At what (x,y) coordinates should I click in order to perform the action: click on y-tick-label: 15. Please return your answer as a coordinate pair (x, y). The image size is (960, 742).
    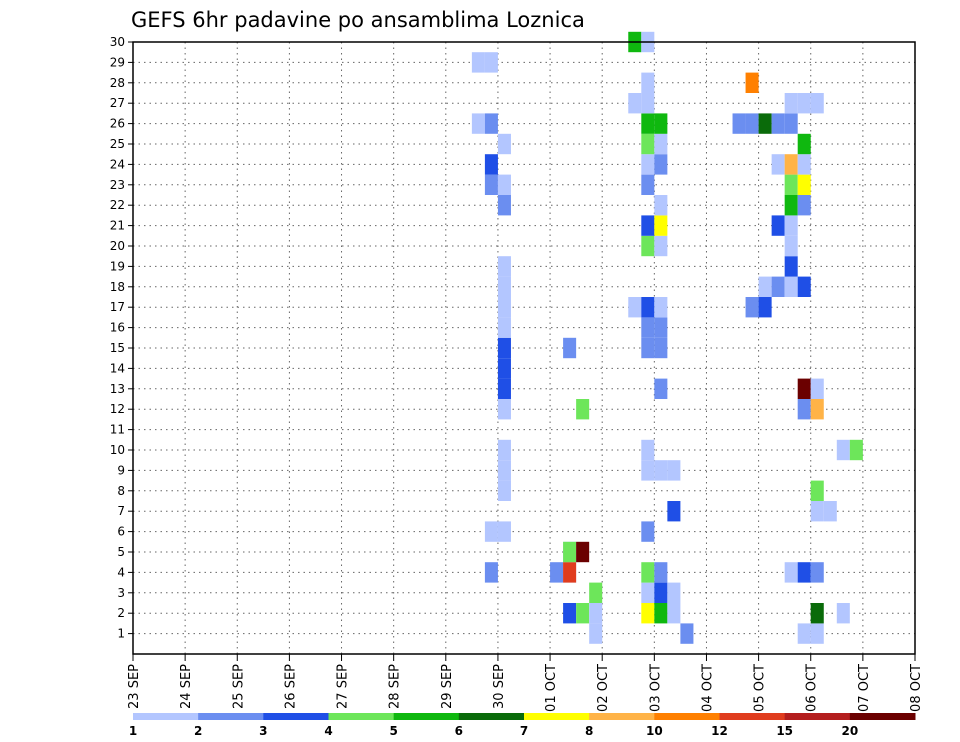
    Looking at the image, I should click on (117, 348).